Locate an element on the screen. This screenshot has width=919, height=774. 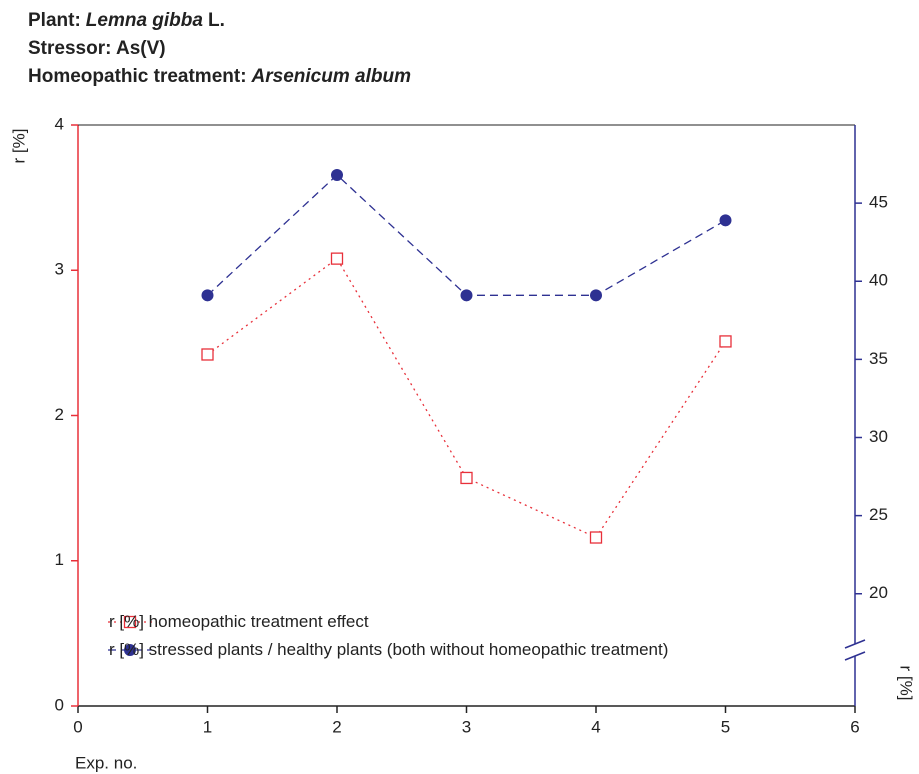
title-part: Homeopathic treatment: is located at coordinates (137, 76).